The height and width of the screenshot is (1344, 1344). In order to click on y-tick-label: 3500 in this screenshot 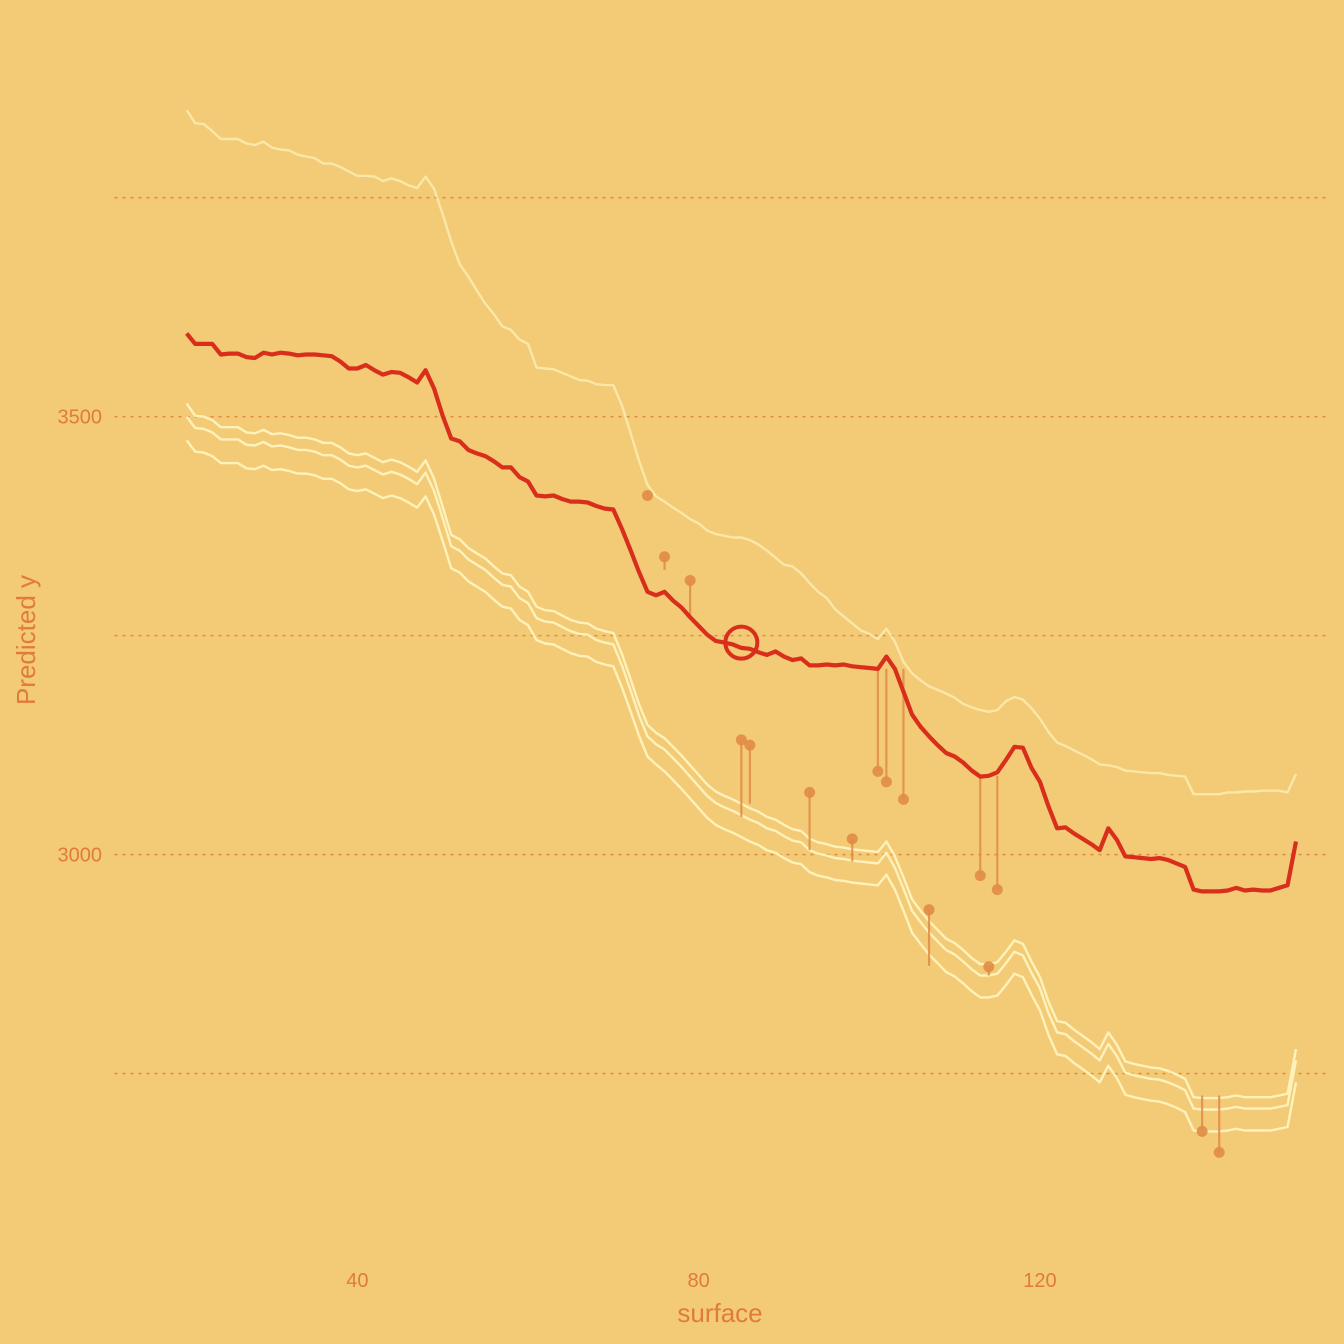, I will do `click(80, 418)`.